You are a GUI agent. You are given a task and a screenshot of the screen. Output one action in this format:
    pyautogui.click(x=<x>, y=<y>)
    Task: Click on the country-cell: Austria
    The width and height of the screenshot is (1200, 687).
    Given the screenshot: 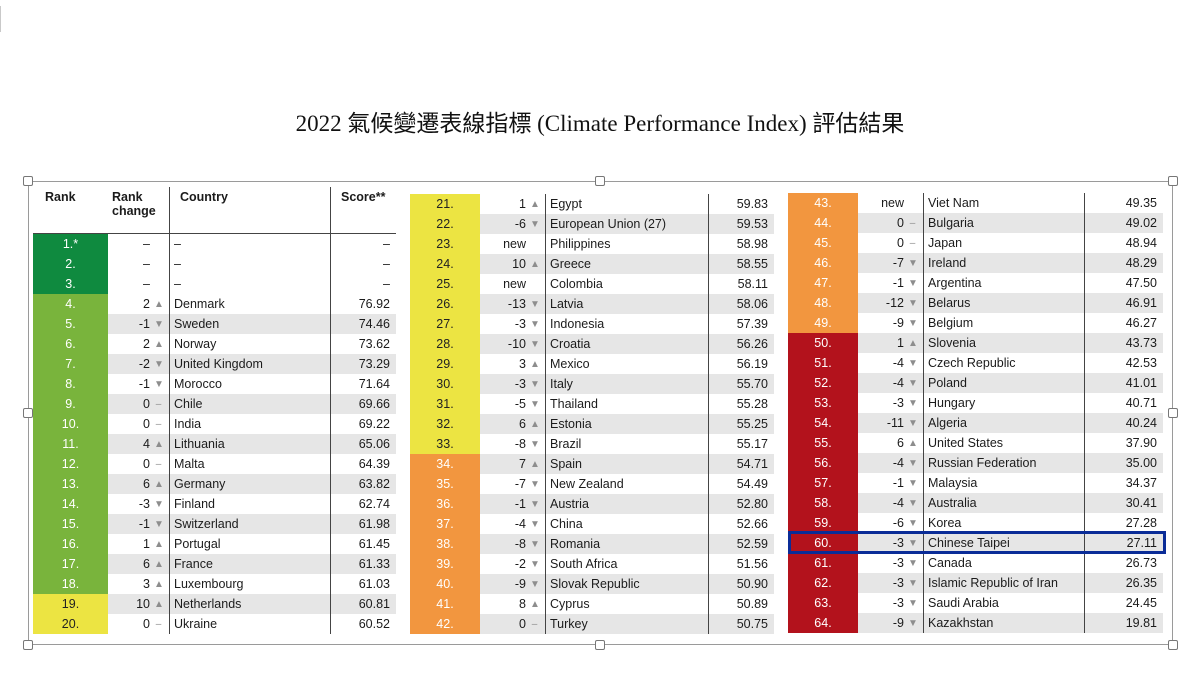 What is the action you would take?
    pyautogui.click(x=627, y=504)
    